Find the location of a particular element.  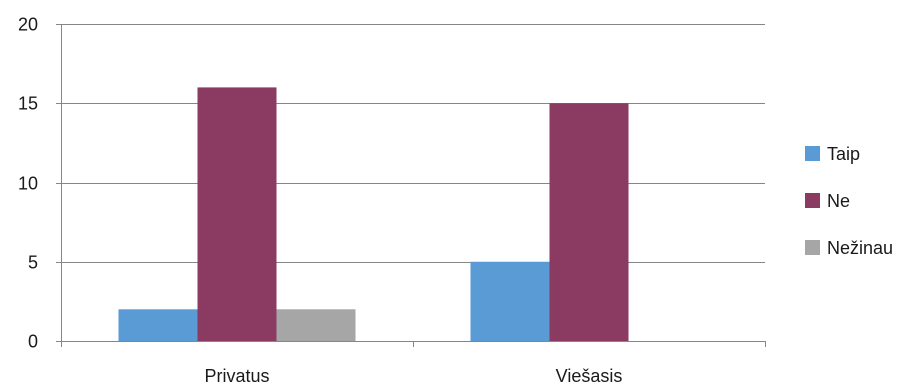

y-tick-label: 20 is located at coordinates (28, 25).